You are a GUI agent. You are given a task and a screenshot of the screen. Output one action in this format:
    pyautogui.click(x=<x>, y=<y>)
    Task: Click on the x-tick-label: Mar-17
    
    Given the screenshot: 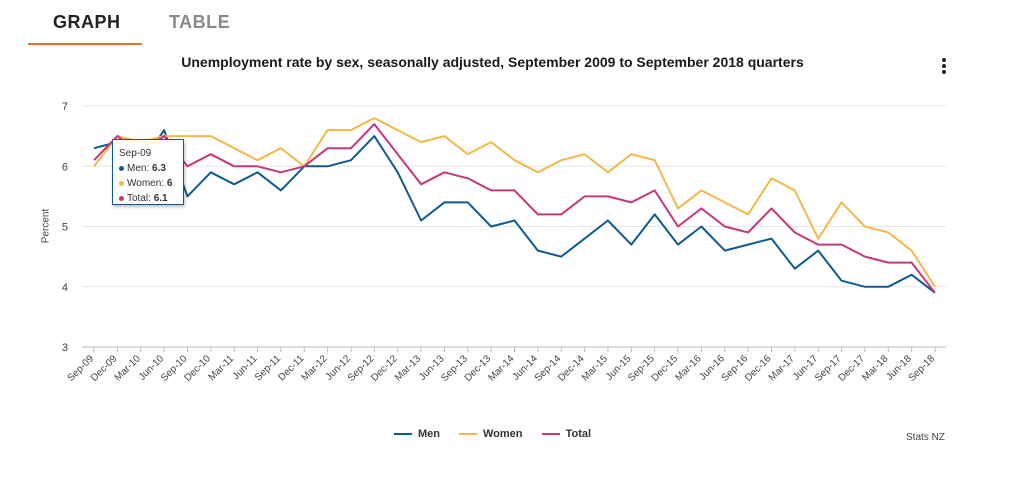 What is the action you would take?
    pyautogui.click(x=782, y=368)
    